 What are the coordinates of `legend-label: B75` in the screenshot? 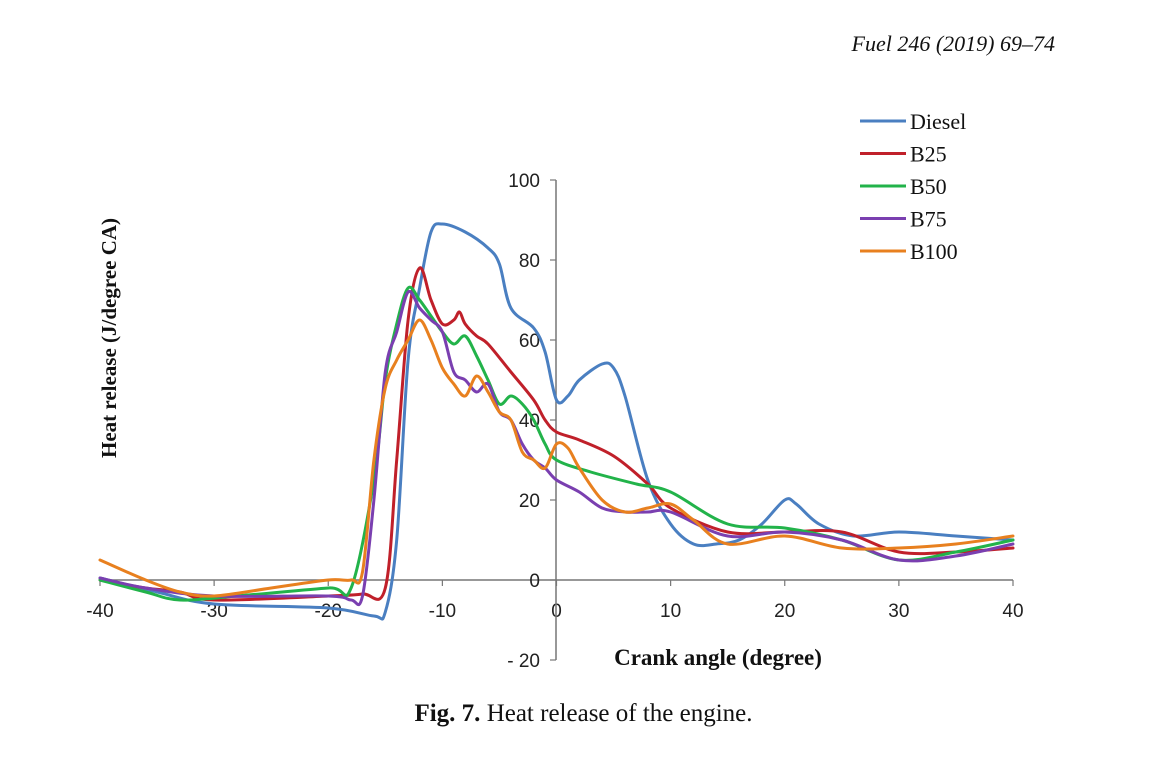 It's located at (928, 219).